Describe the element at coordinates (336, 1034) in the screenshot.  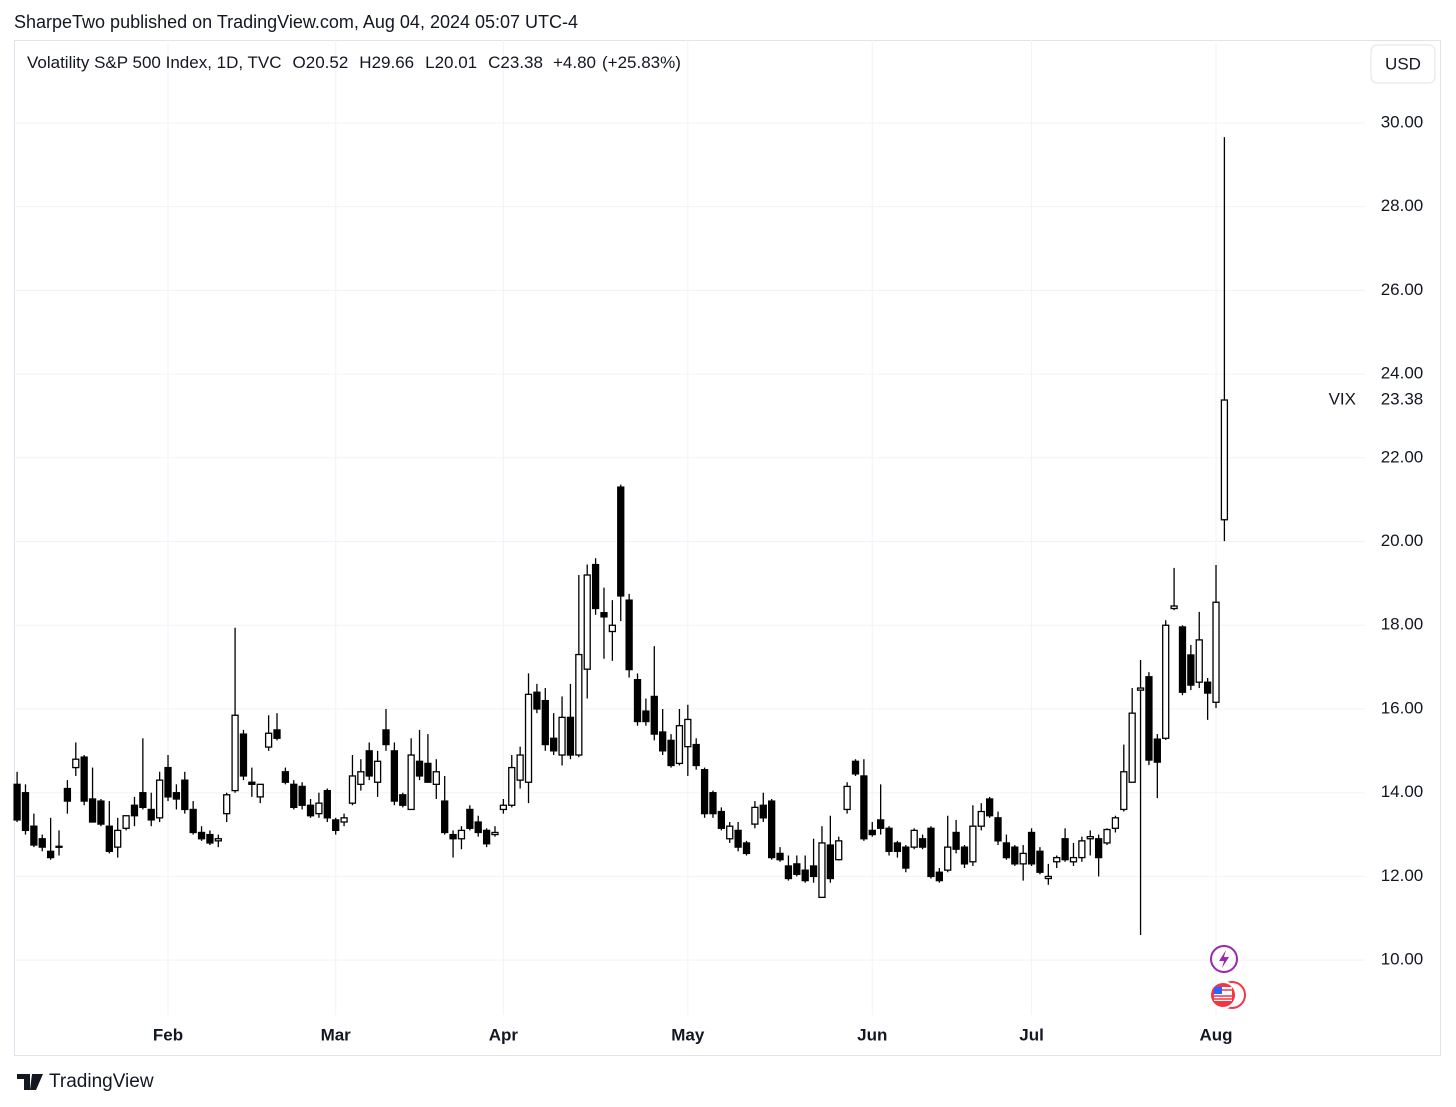
I see `x-tick-label: Mar` at that location.